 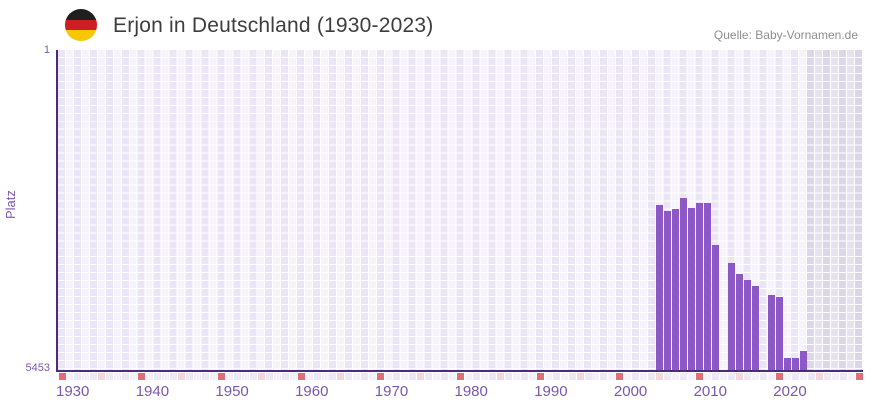 I want to click on year-tick-square-1939, so click(x=134, y=376).